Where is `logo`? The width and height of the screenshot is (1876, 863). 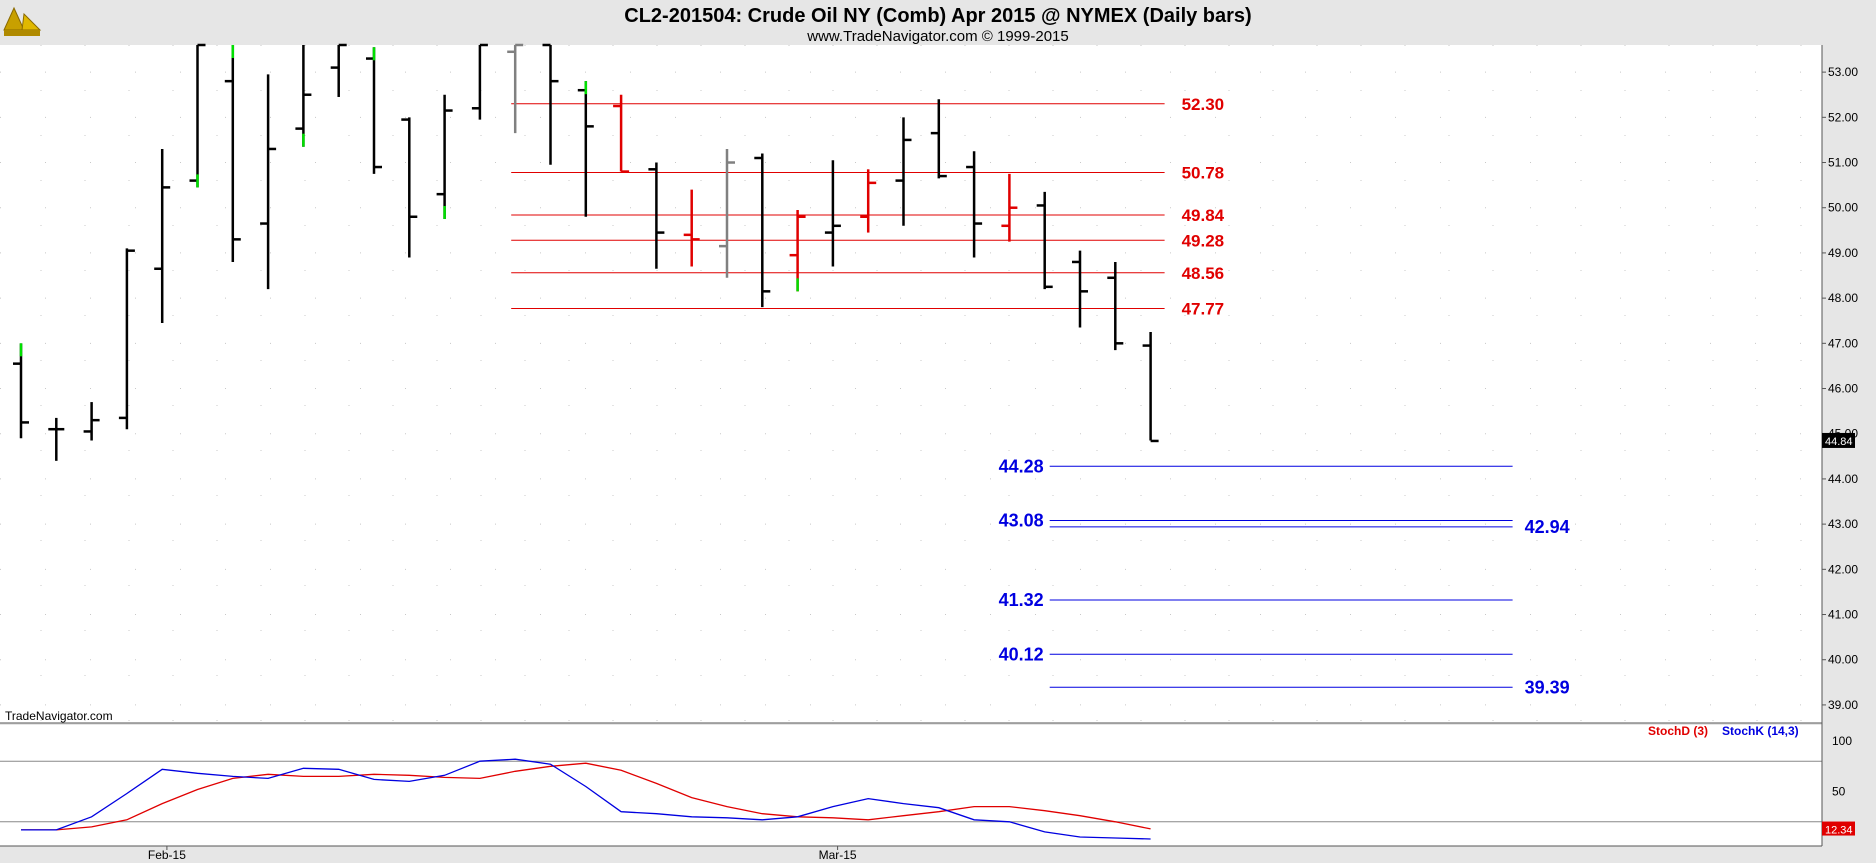
logo is located at coordinates (22, 21).